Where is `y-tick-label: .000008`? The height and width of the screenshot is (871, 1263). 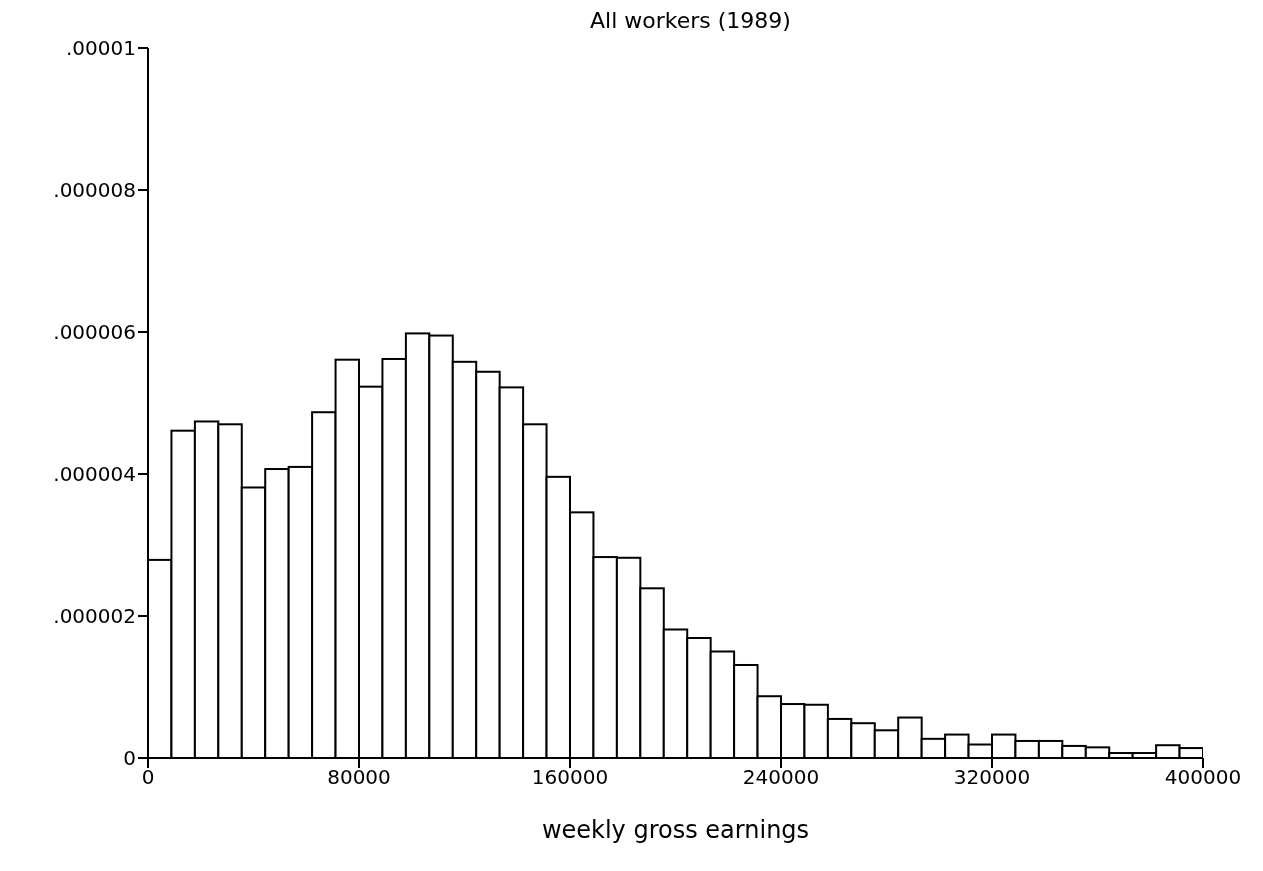
y-tick-label: .000008 is located at coordinates (94, 190).